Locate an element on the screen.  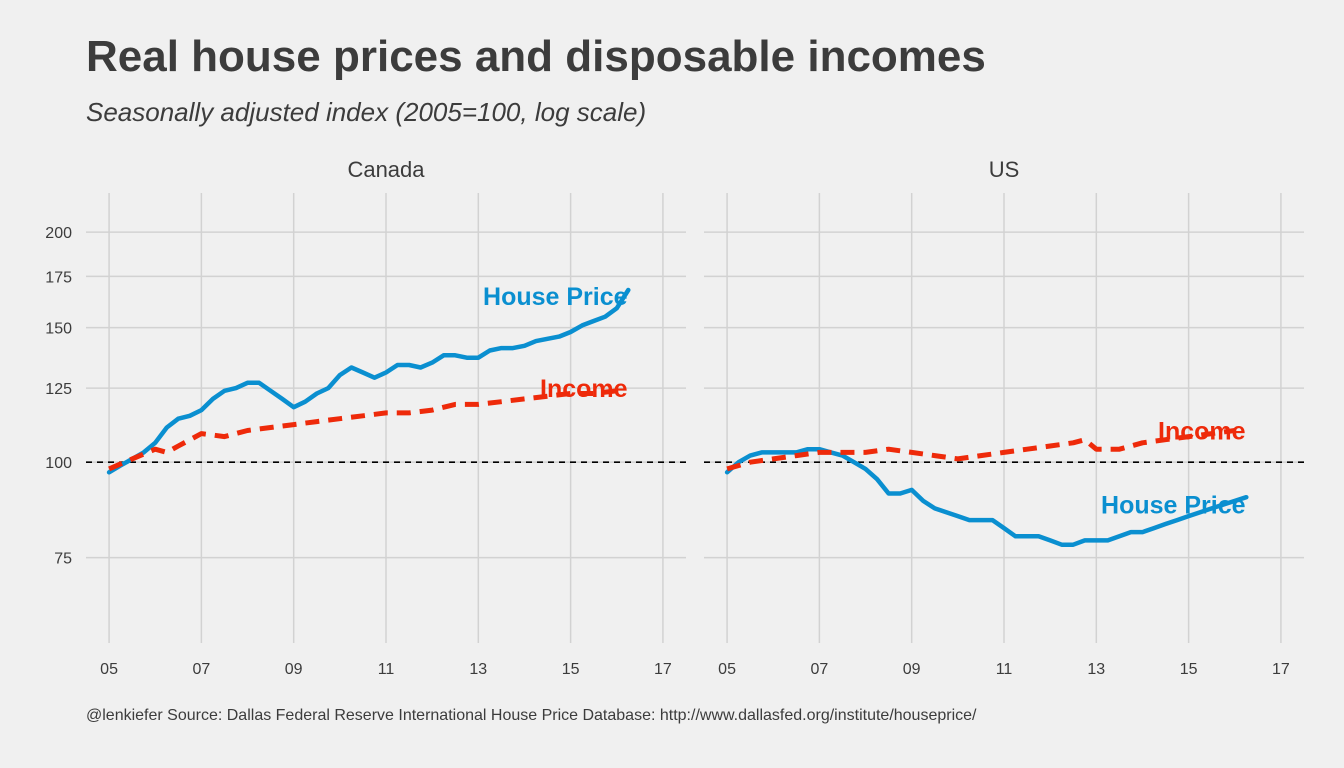
facet-label: Canada is located at coordinates (386, 169).